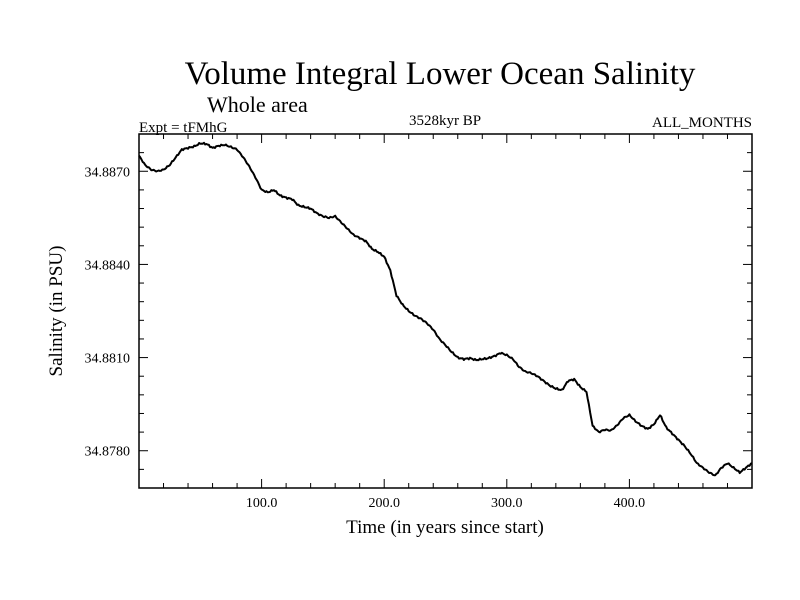  What do you see at coordinates (630, 503) in the screenshot?
I see `x-tick-label: 400.0` at bounding box center [630, 503].